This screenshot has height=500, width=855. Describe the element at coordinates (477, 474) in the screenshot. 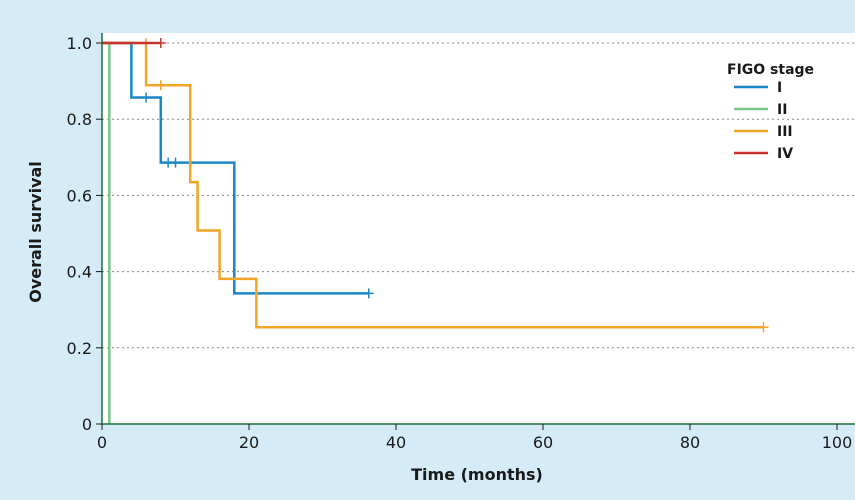

I see `x-axis-title: Time (months)` at that location.